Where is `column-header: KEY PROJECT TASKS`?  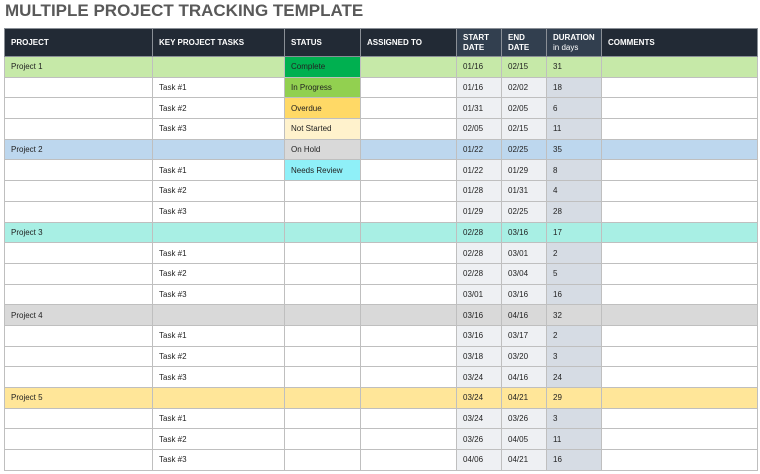
column-header: KEY PROJECT TASKS is located at coordinates (218, 42).